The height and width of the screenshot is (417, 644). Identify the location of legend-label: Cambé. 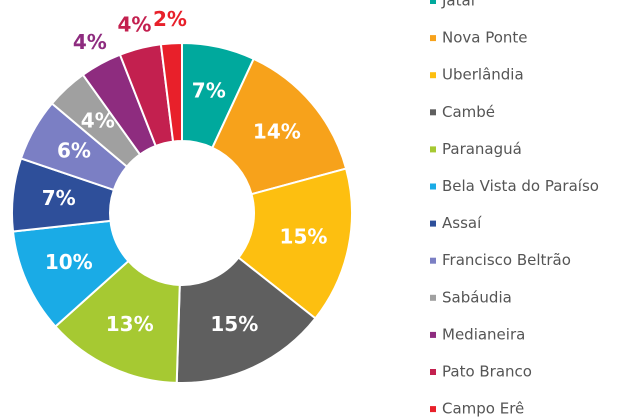
(468, 112).